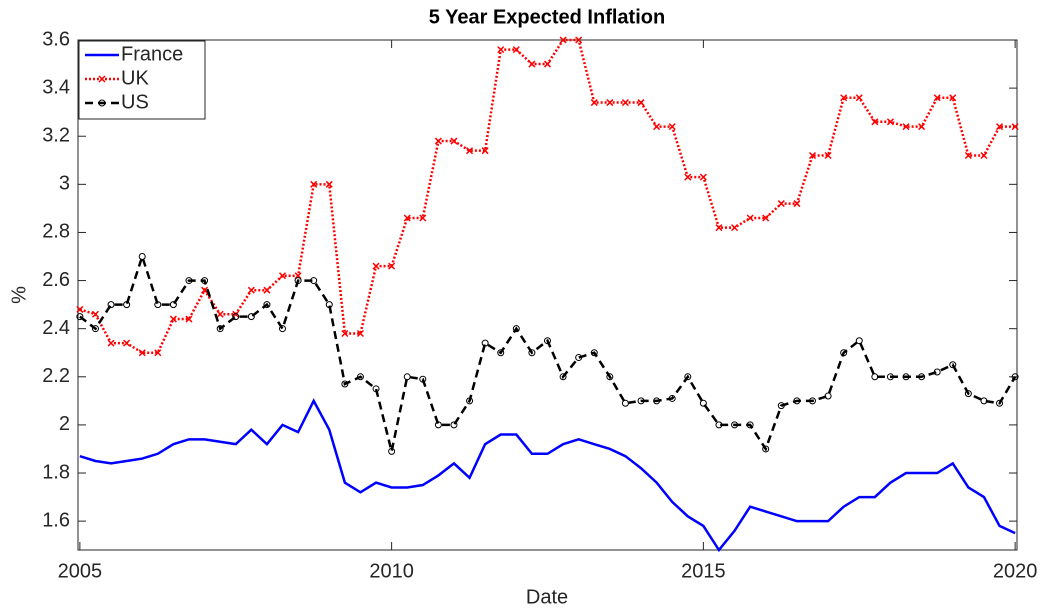 Image resolution: width=1044 pixels, height=612 pixels. Describe the element at coordinates (56, 376) in the screenshot. I see `y-tick-label: 2.2` at that location.